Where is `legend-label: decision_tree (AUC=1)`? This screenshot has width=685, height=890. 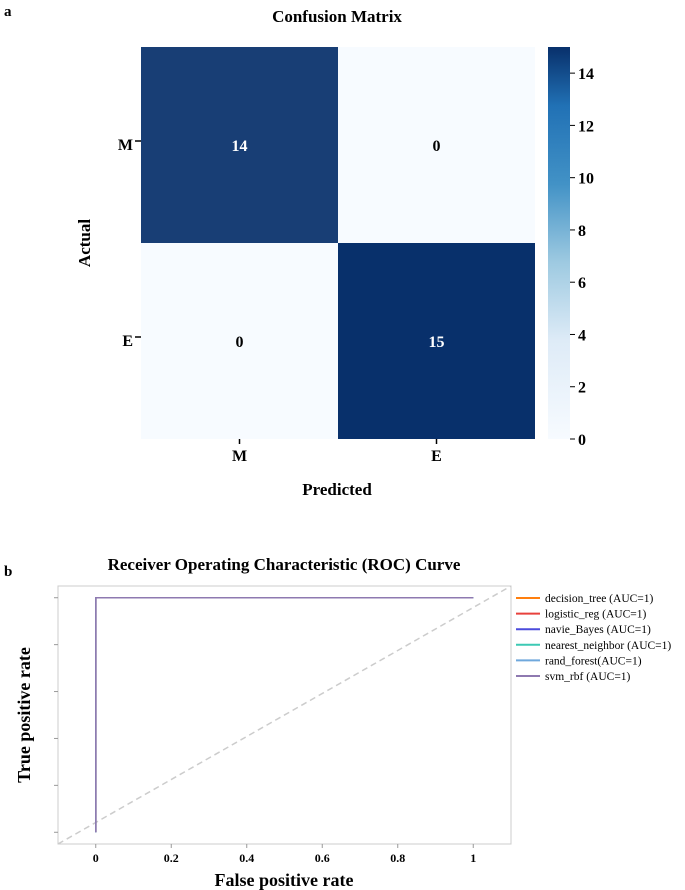
legend-label: decision_tree (AUC=1) is located at coordinates (599, 599).